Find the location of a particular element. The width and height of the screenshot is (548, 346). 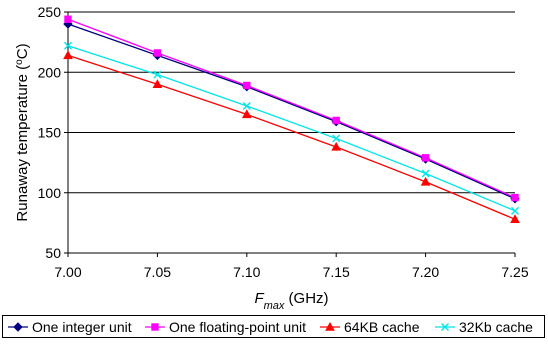

y-tick-label: 250 is located at coordinates (50, 12).